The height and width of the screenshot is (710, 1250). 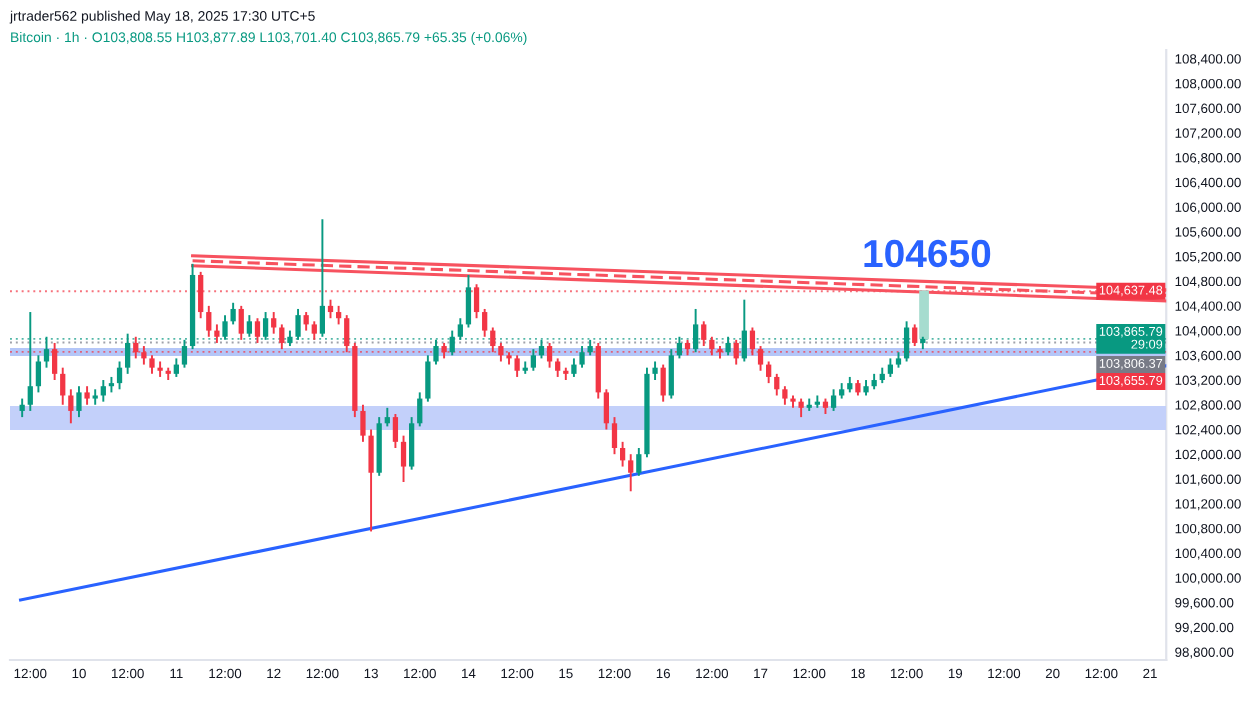 What do you see at coordinates (927, 253) in the screenshot?
I see `annotation: 104650` at bounding box center [927, 253].